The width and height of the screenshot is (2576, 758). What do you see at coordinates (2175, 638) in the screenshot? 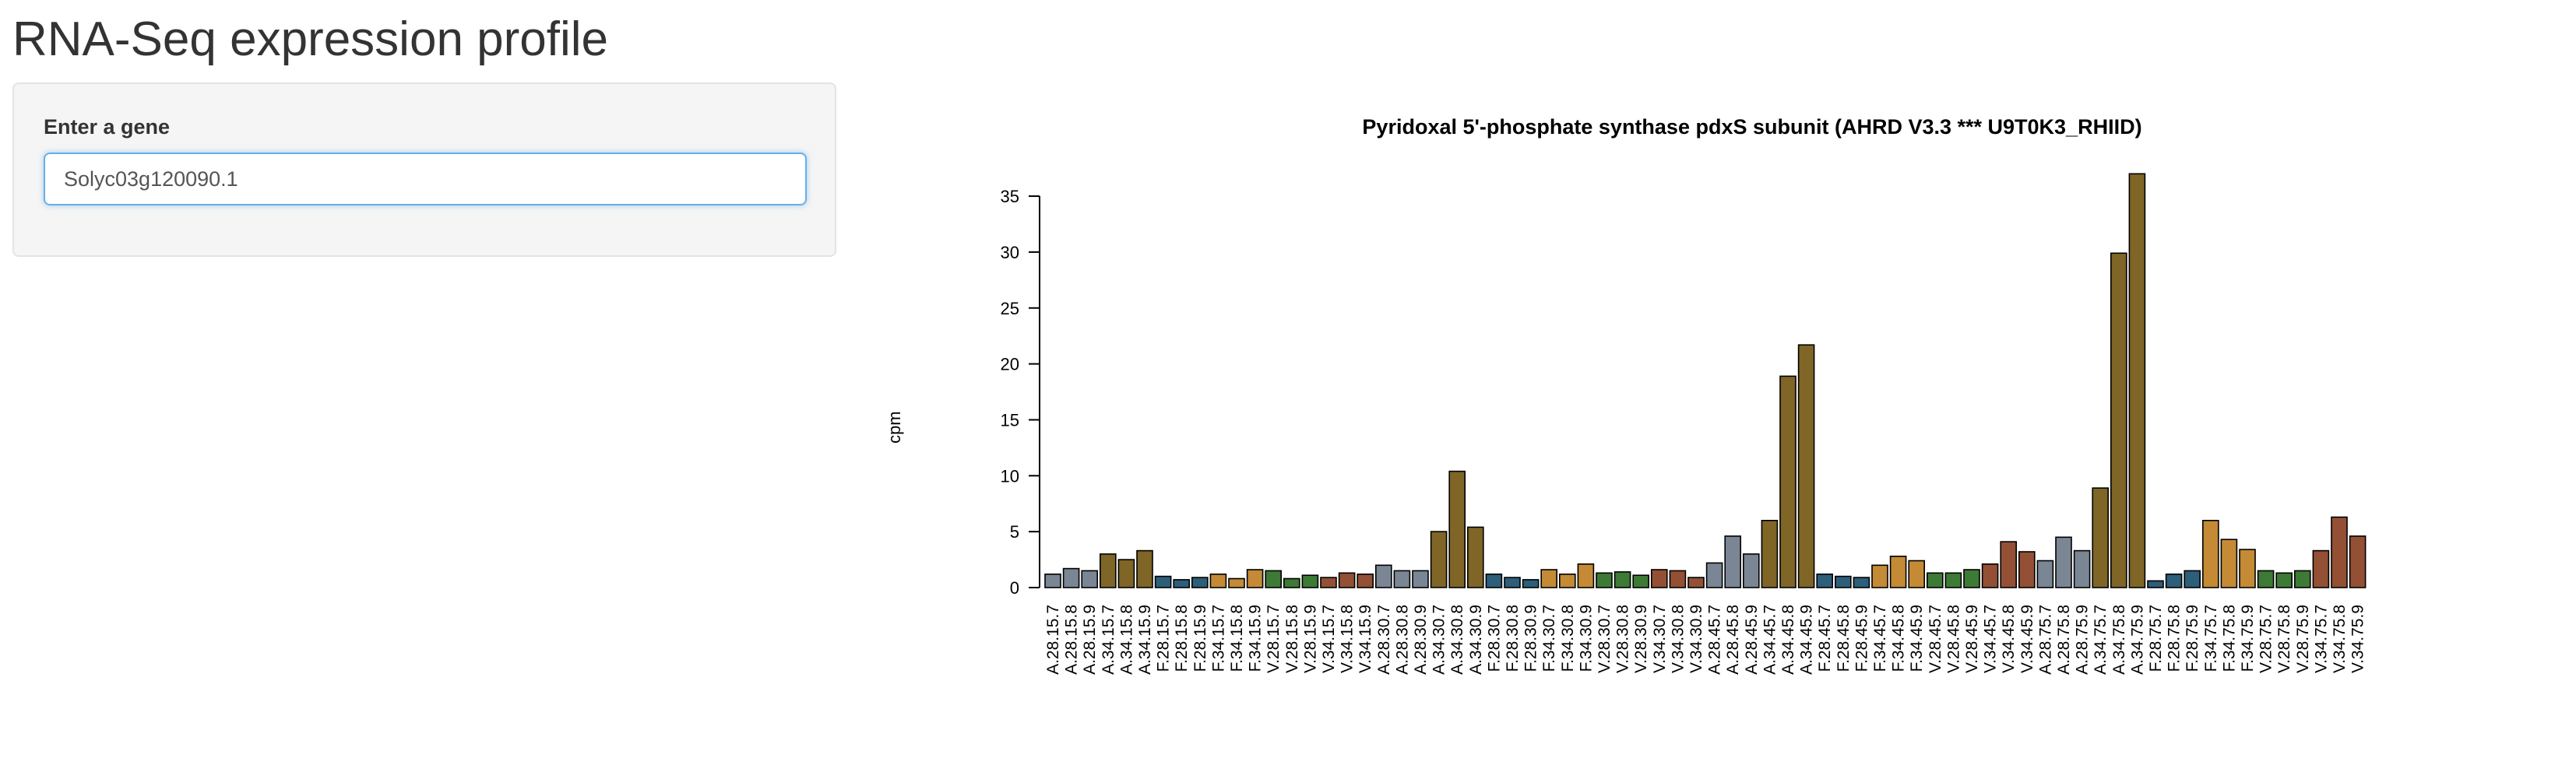
I see `x-tick-label: F.28.75.8` at bounding box center [2175, 638].